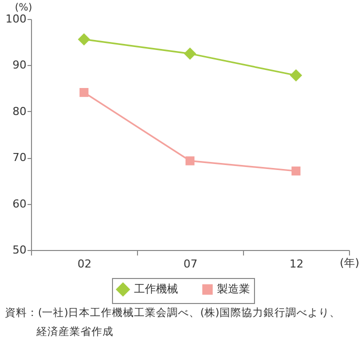  Describe the element at coordinates (19, 250) in the screenshot. I see `y-tick-label: 50` at that location.